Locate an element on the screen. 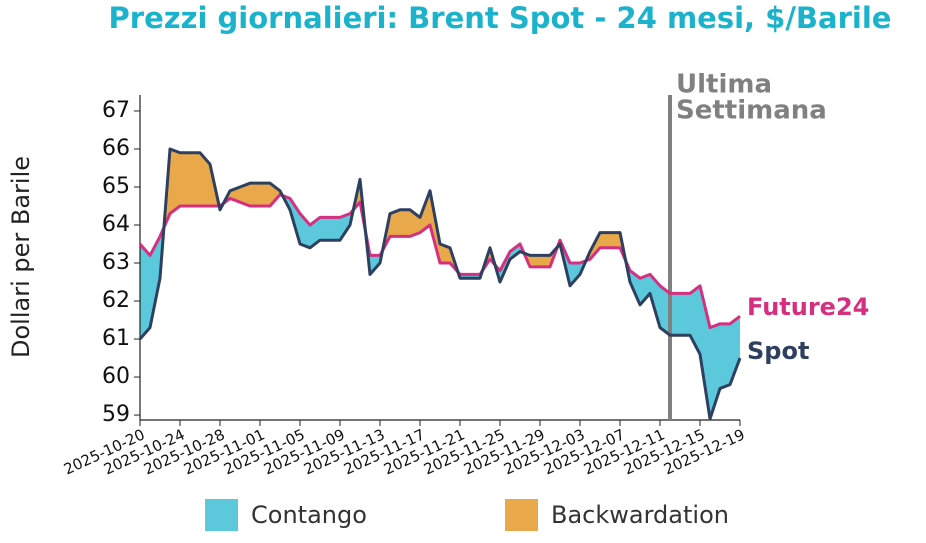  y-tick-label: 66 is located at coordinates (116, 148).